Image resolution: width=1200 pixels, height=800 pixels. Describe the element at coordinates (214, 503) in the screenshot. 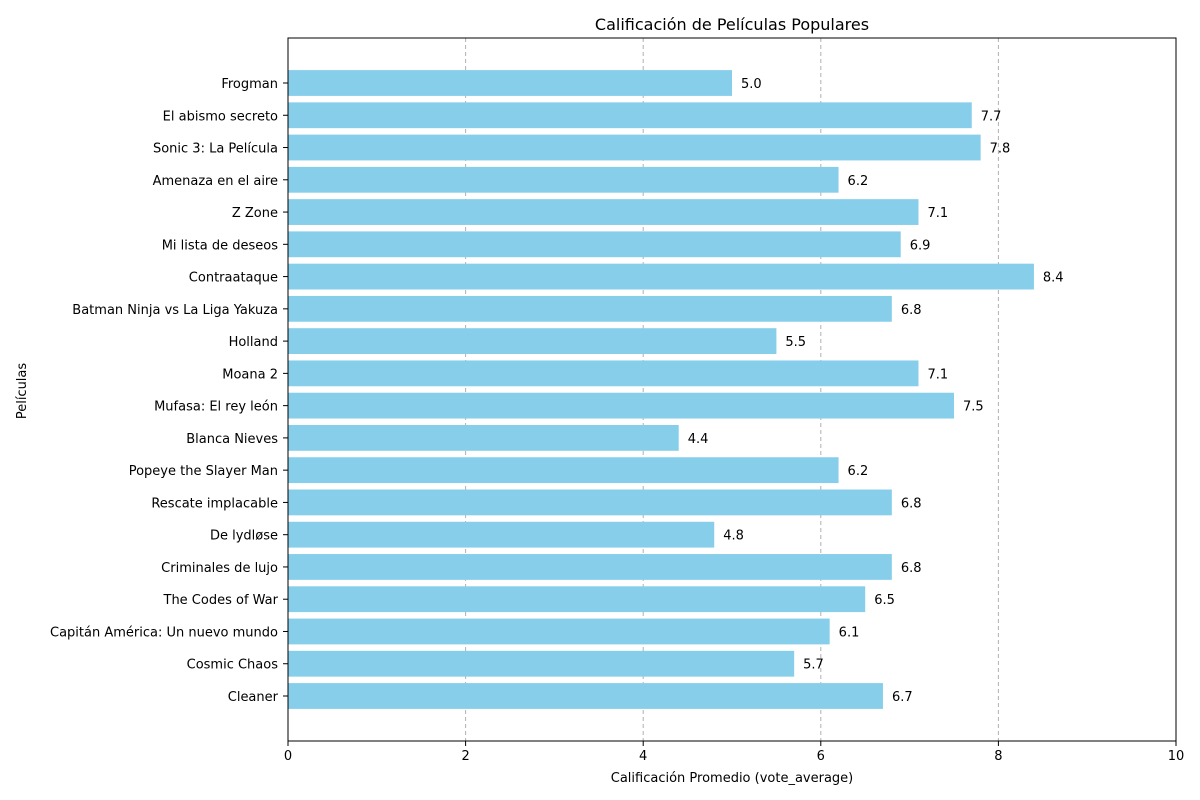

I see `y-tick-label: Rescate implacable` at that location.